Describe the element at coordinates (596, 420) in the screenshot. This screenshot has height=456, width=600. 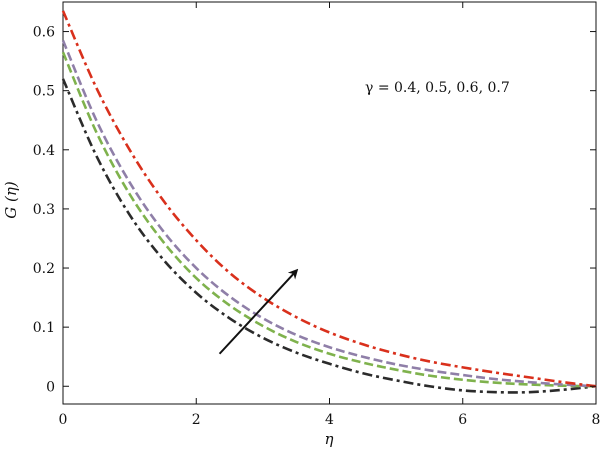
I see `x-tick-label: 8` at that location.